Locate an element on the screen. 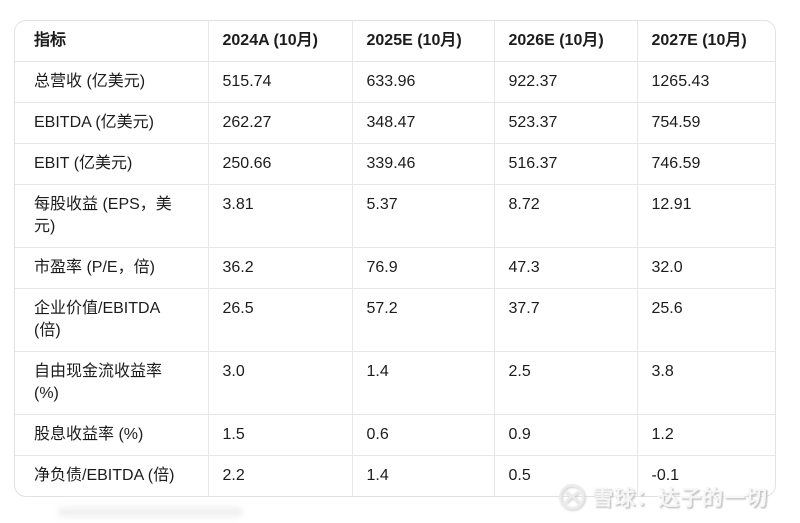  cell-value: 1.2 is located at coordinates (705, 435).